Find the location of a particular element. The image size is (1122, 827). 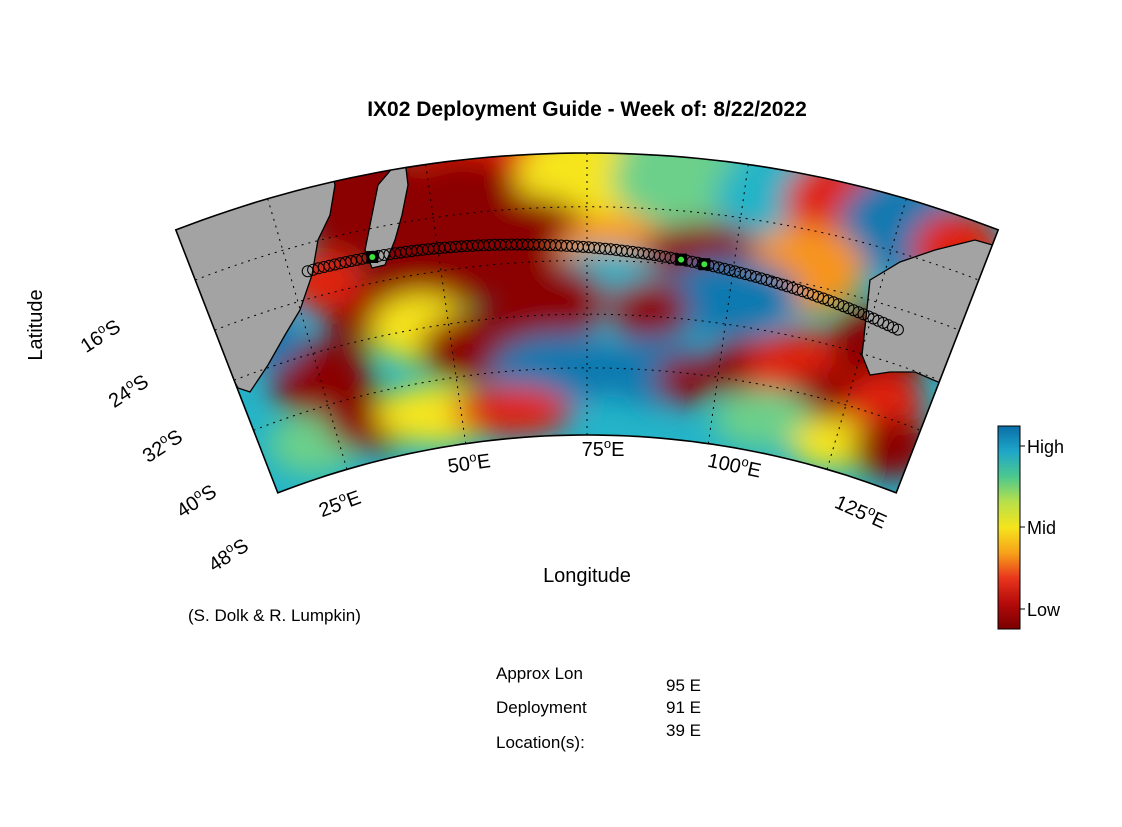

lon-tick-label: 75oE is located at coordinates (603, 448).